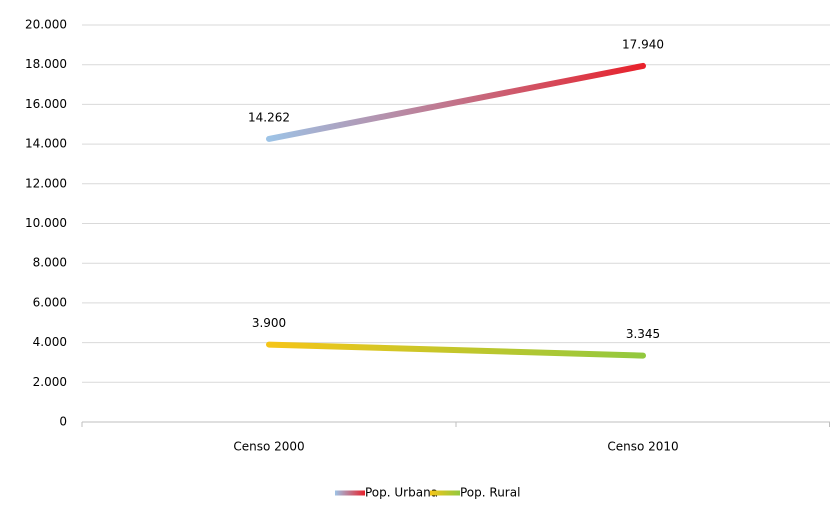 Image resolution: width=830 pixels, height=509 pixels. I want to click on y-tick-label: 16.000, so click(46, 104).